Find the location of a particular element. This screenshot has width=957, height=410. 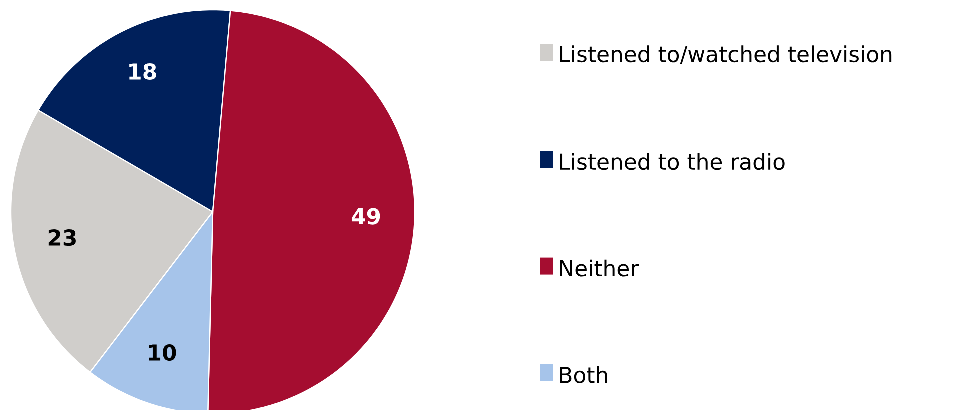

legend-label: Neither is located at coordinates (600, 268).